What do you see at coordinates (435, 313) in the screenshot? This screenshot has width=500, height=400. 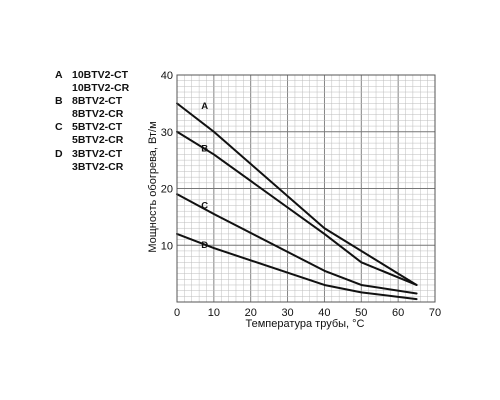 I see `x-tick-label: 70` at bounding box center [435, 313].